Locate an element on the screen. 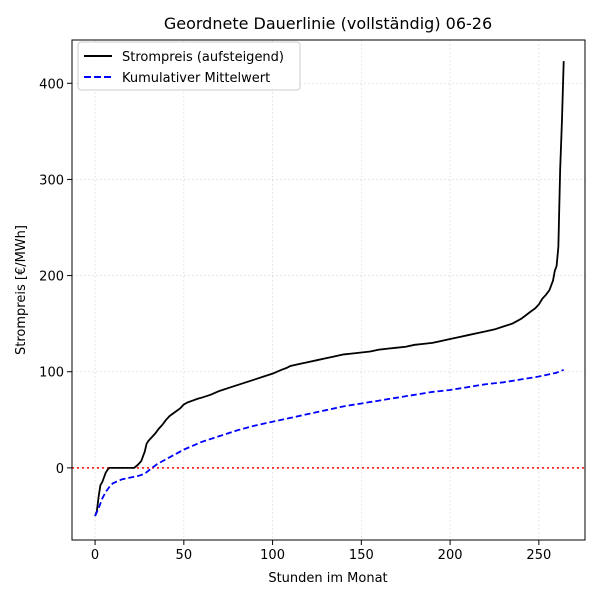  x-tick-label: 150 is located at coordinates (361, 555).